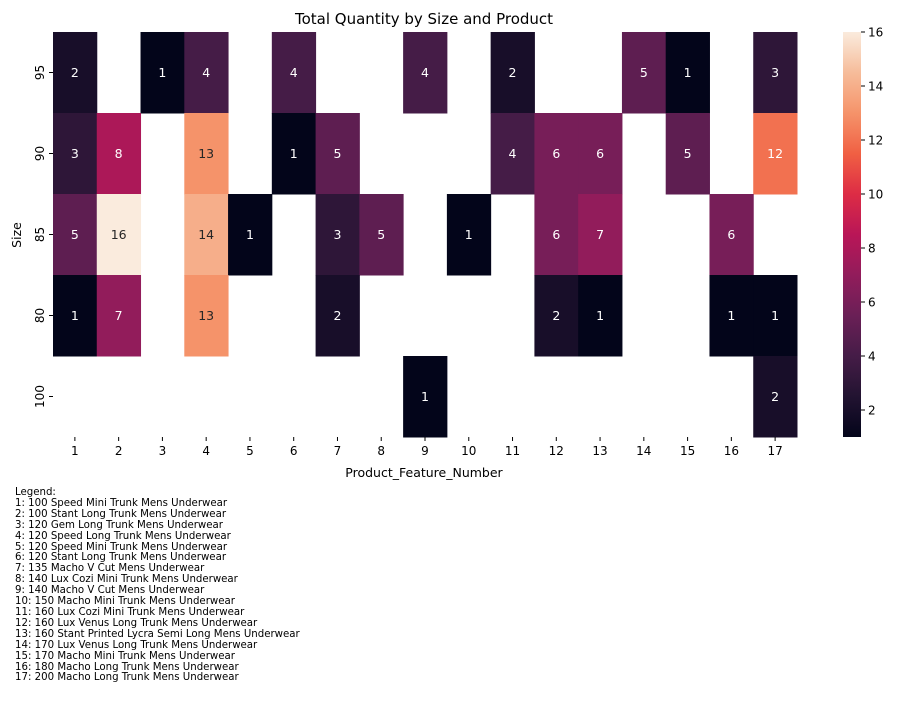 The width and height of the screenshot is (898, 707). What do you see at coordinates (163, 451) in the screenshot?
I see `x-tick-label: 3` at bounding box center [163, 451].